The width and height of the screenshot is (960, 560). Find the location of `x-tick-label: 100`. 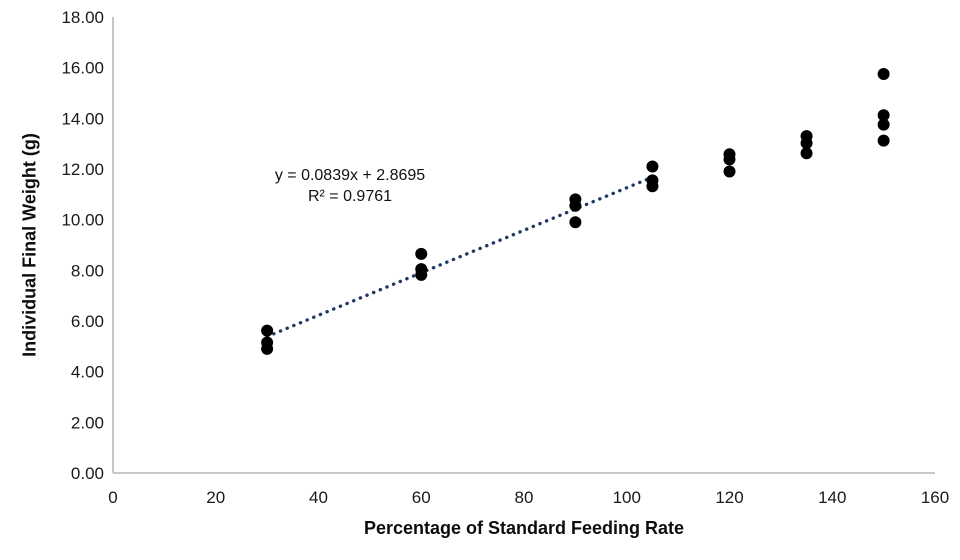

x-tick-label: 100 is located at coordinates (627, 497).